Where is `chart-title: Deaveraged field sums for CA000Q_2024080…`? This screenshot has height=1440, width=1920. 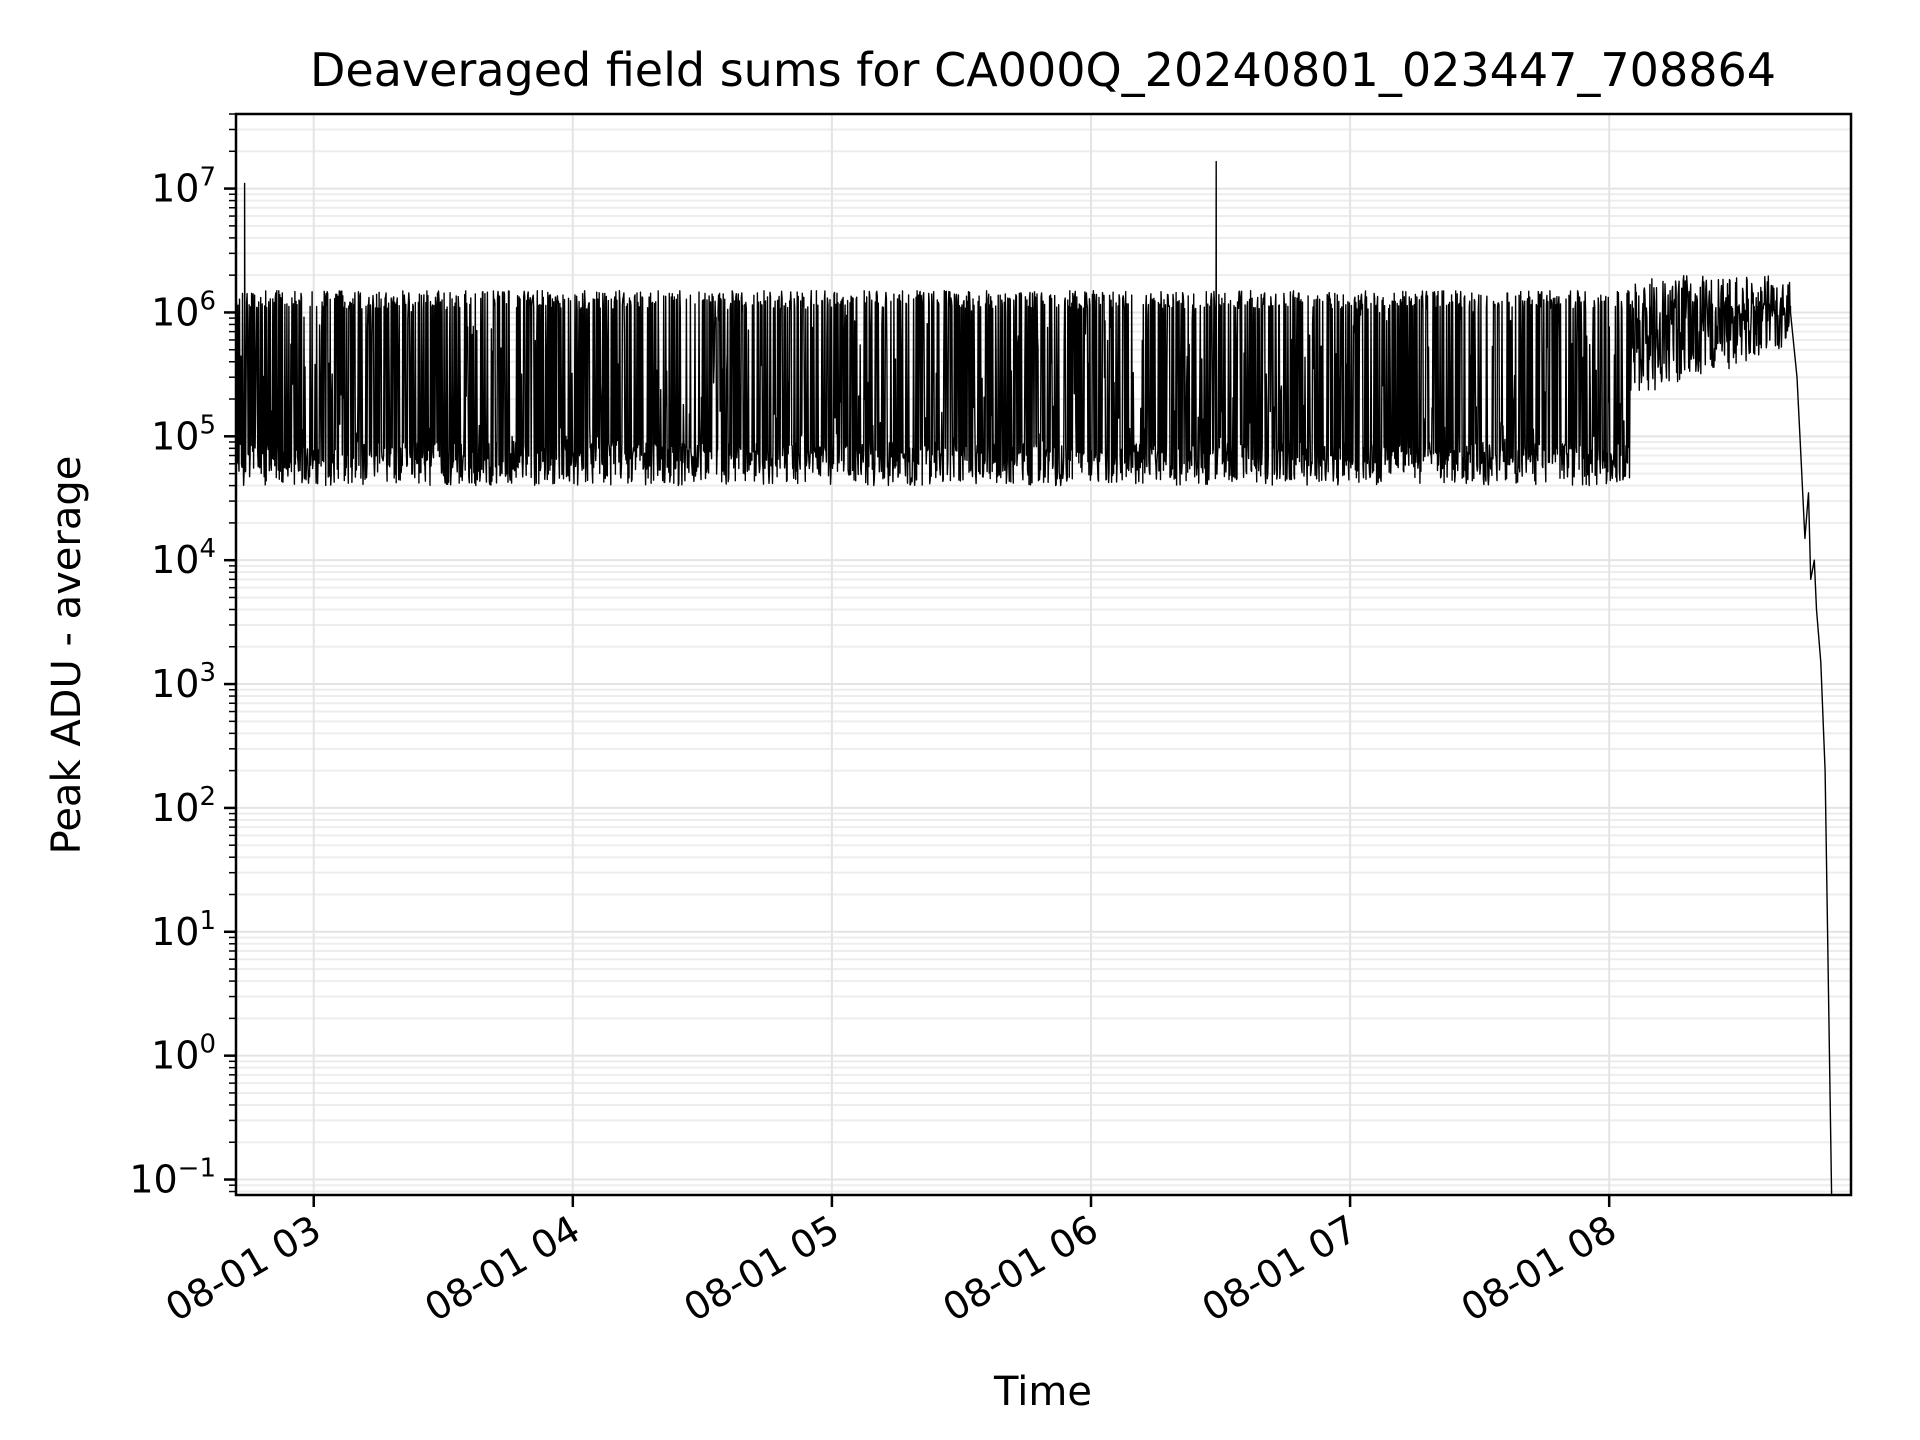 chart-title: Deaveraged field sums for CA000Q_2024080… is located at coordinates (1043, 70).